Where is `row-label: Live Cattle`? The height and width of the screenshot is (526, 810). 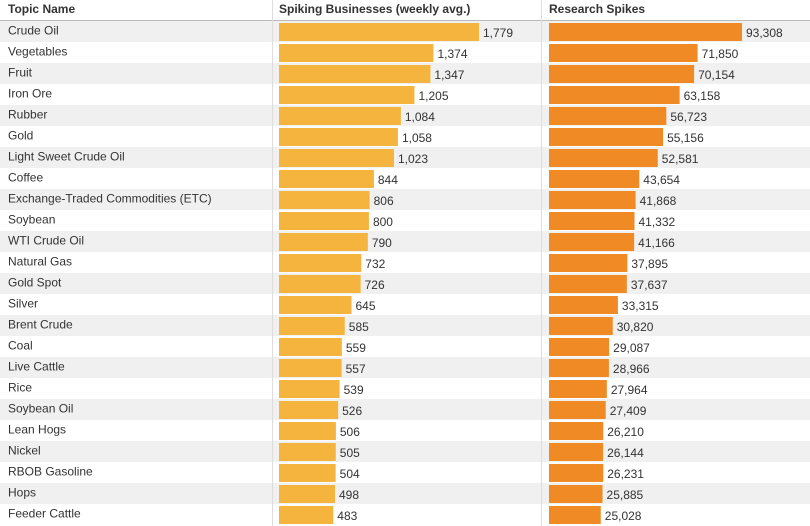 row-label: Live Cattle is located at coordinates (36, 367).